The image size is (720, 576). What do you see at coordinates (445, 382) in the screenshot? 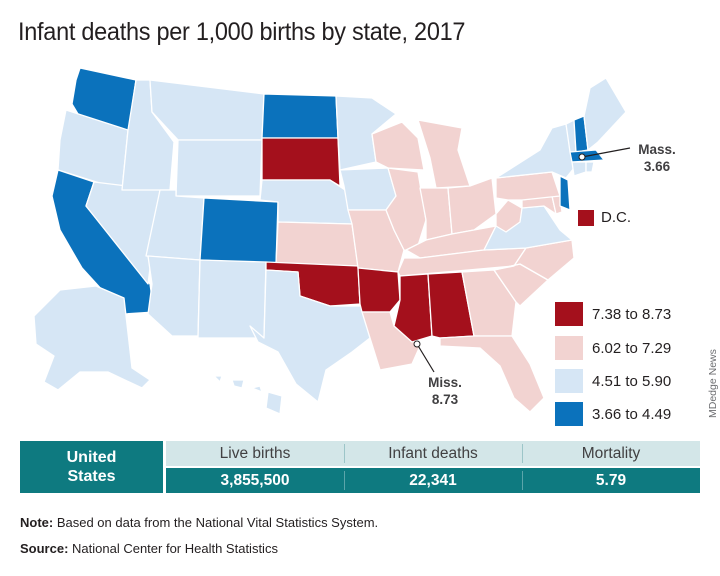
I see `miss-callout-name: Miss.` at bounding box center [445, 382].